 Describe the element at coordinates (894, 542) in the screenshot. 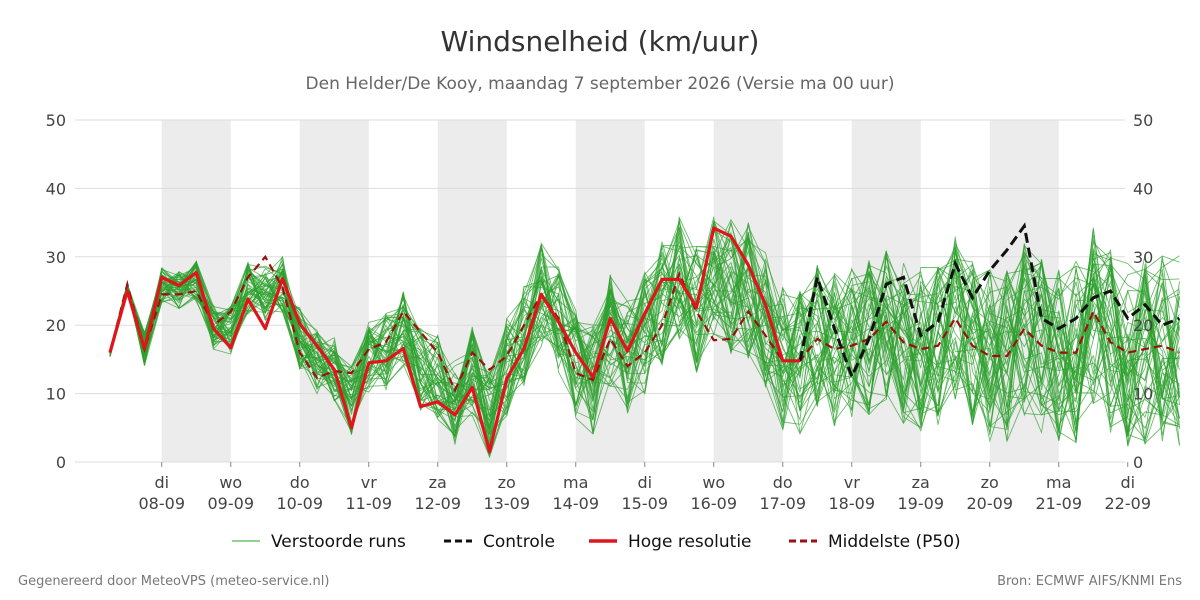

I see `legend-median-label: Middelste (P50)` at that location.